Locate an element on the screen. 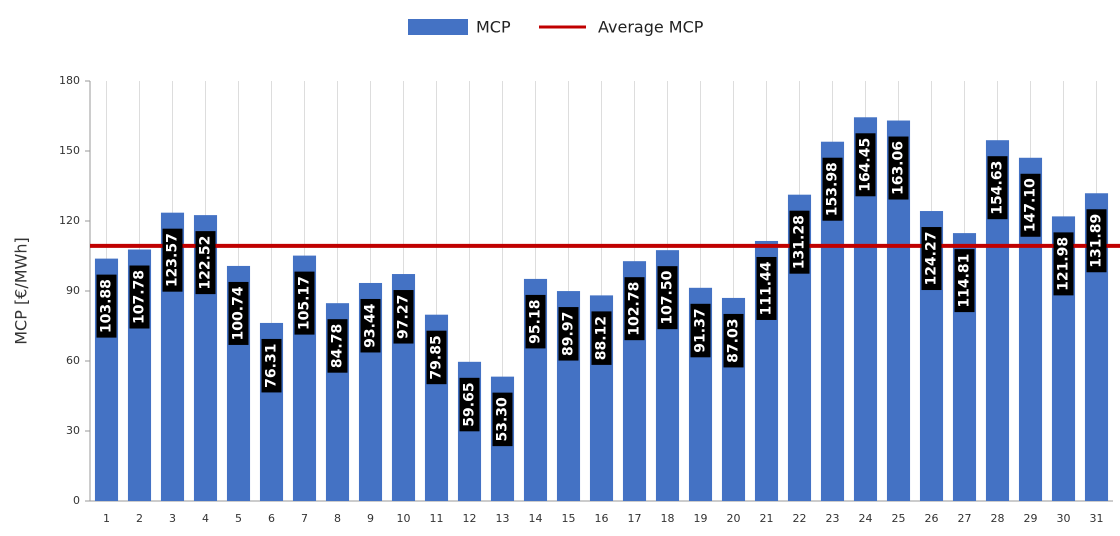 Image resolution: width=1120 pixels, height=536 pixels. value-label: 103.88 is located at coordinates (107, 306).